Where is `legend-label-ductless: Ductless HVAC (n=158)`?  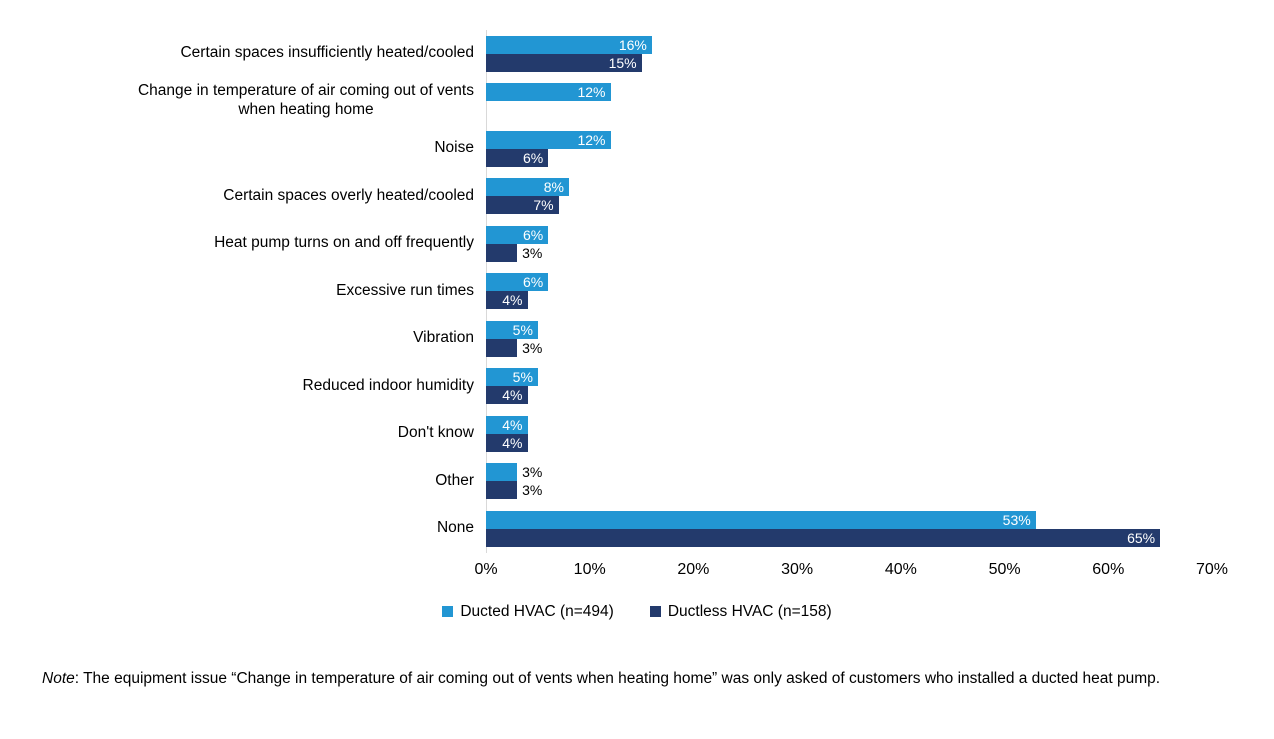
legend-label-ductless: Ductless HVAC (n=158) is located at coordinates (749, 611).